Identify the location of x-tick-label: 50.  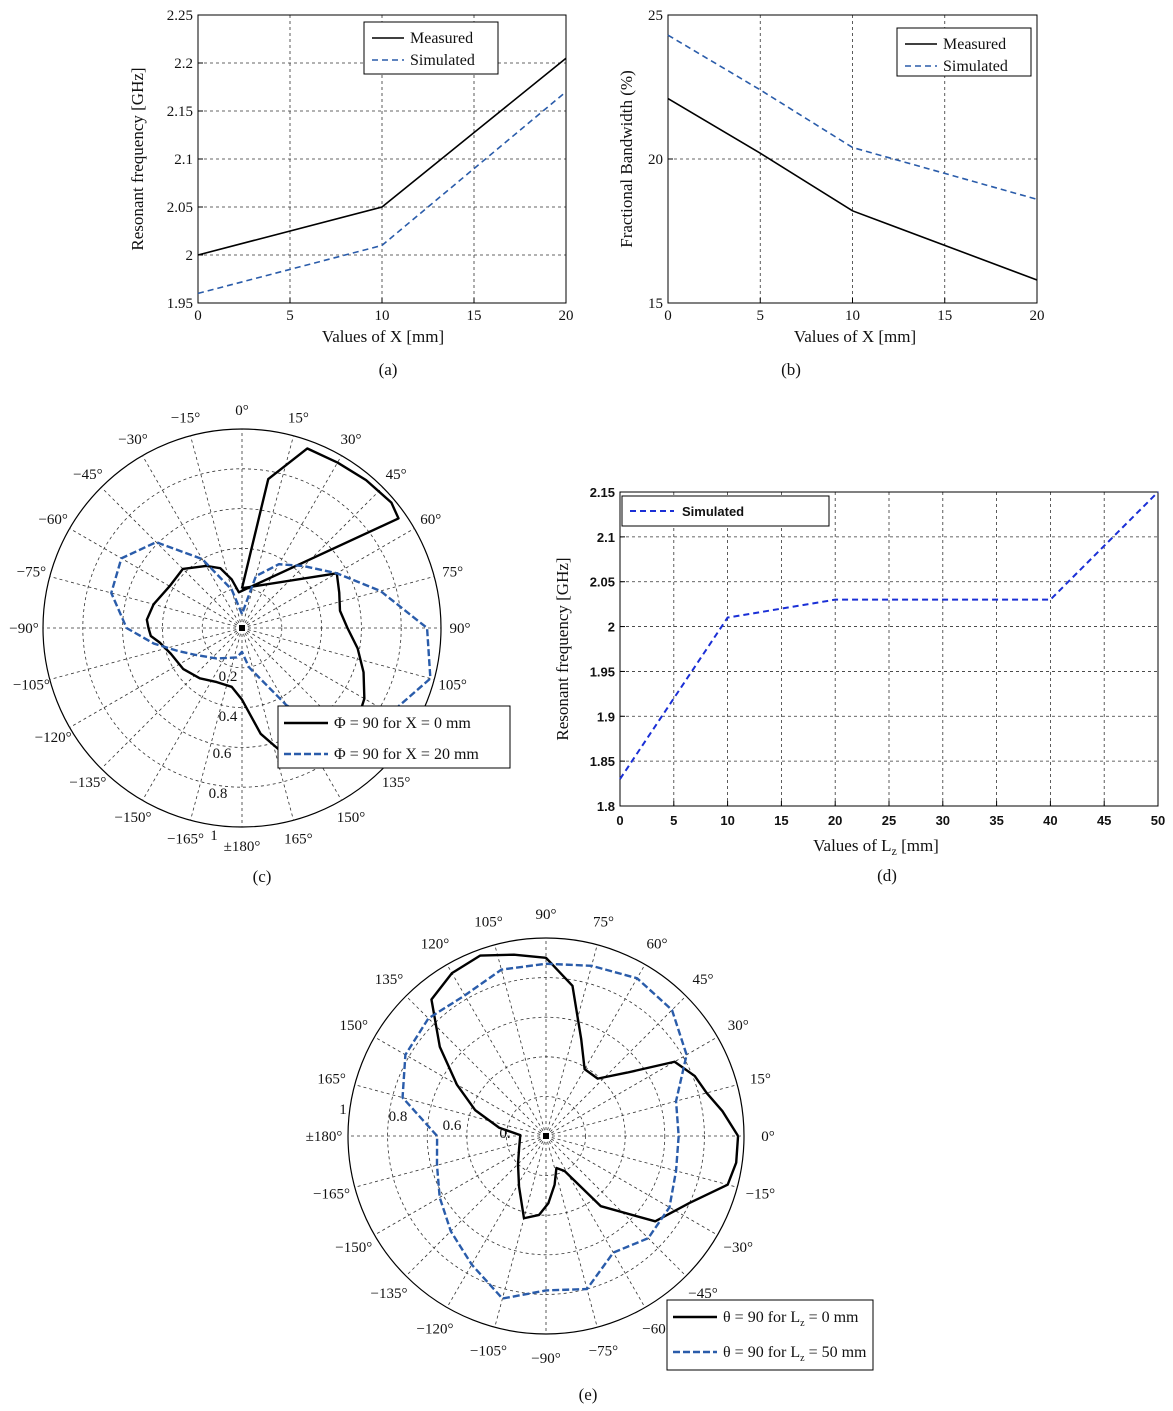
(1158, 820).